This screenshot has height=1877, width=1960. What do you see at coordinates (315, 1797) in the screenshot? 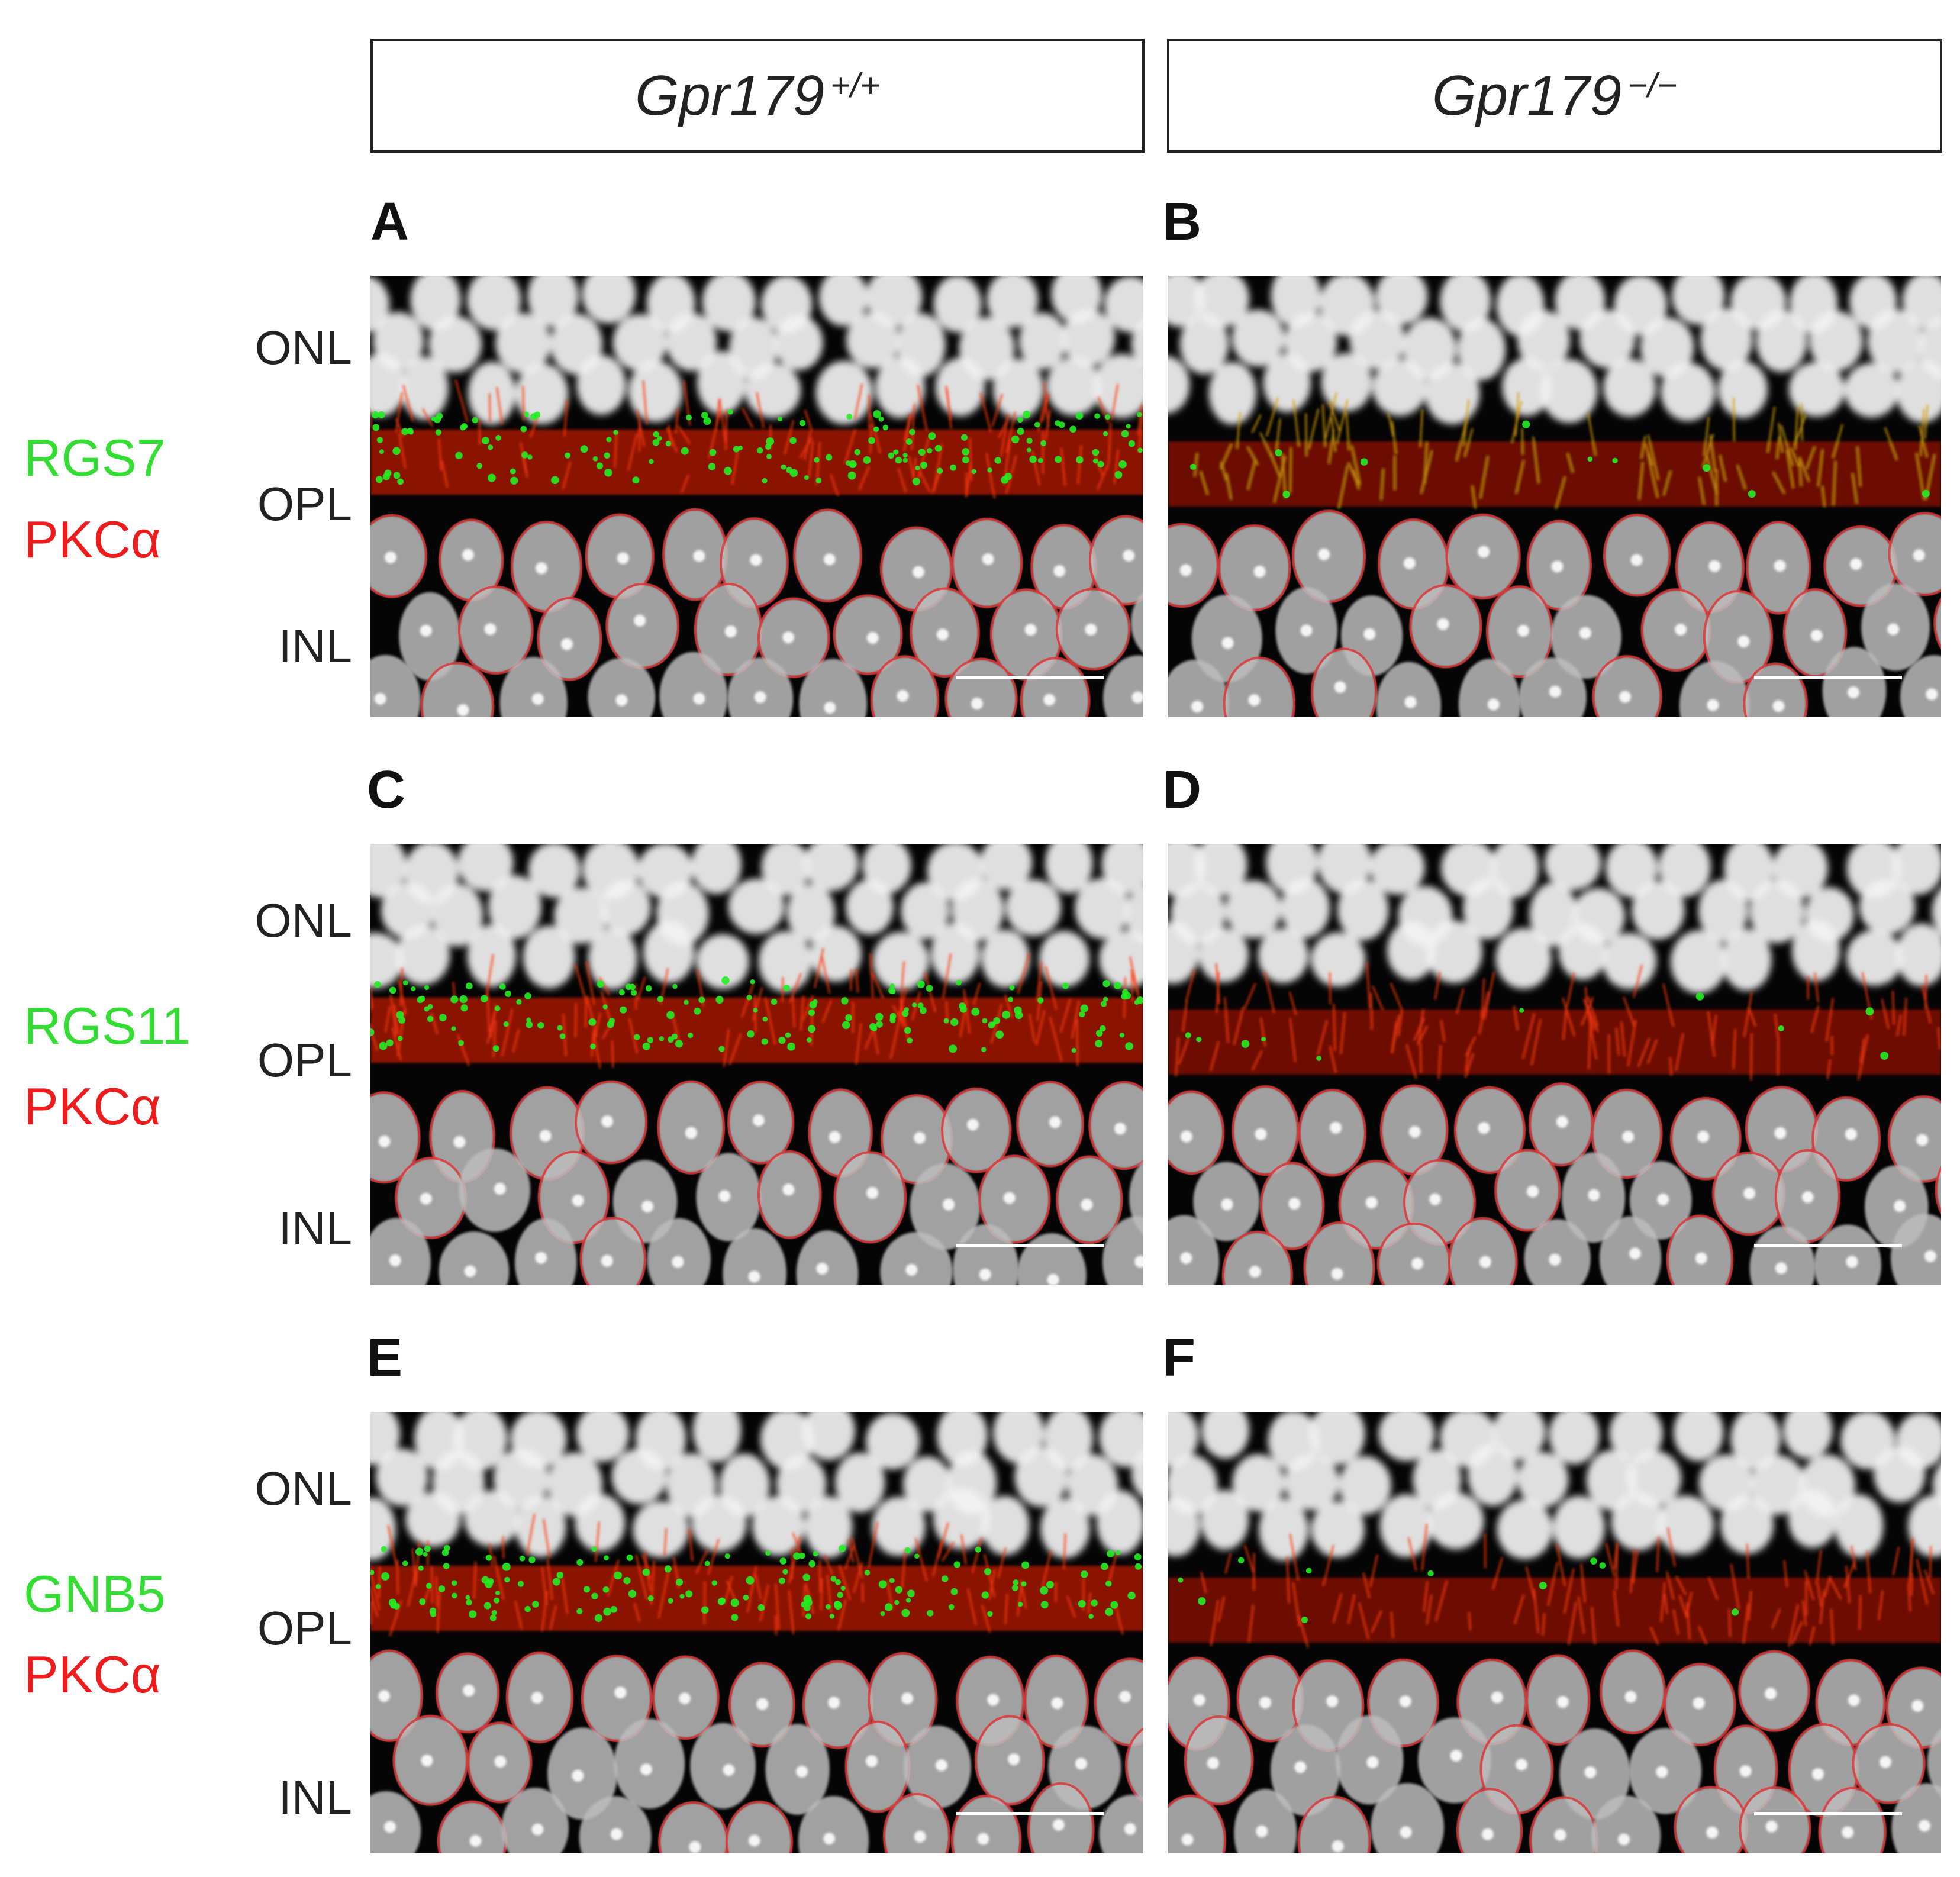
I see `layer-inl-row3: INL` at bounding box center [315, 1797].